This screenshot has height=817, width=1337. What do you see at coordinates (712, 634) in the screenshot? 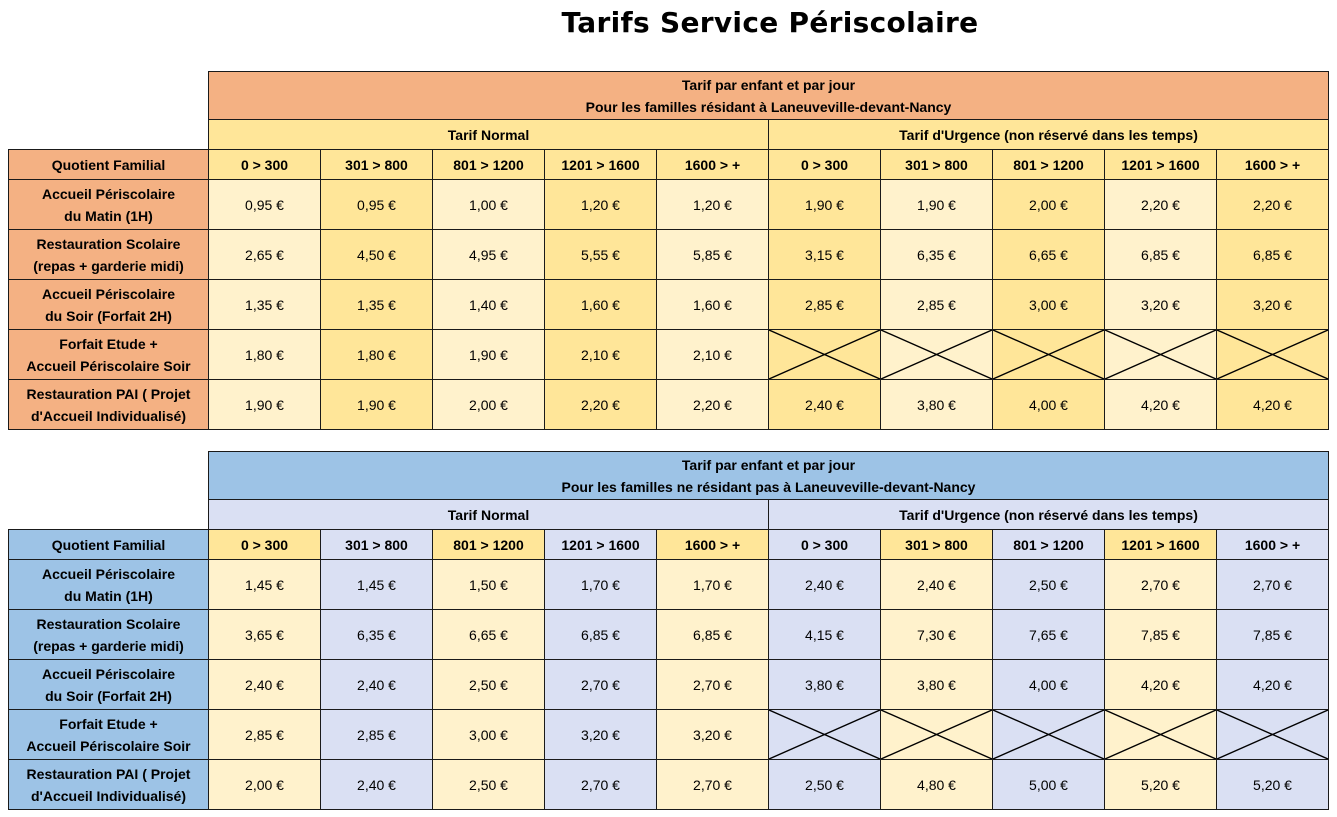
I see `price-cell: 6,85 €` at bounding box center [712, 634].